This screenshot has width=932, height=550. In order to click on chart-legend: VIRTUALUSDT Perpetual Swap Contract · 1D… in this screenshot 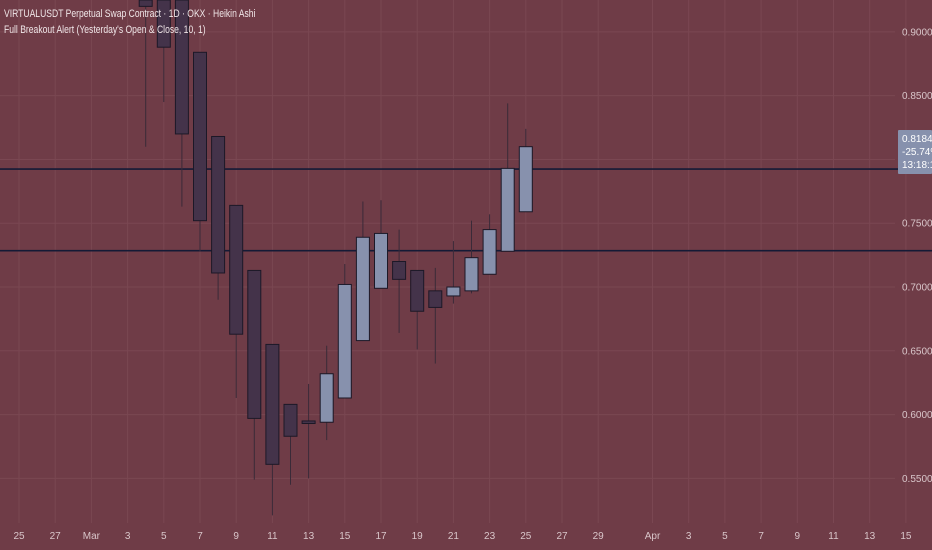, I will do `click(165, 22)`.